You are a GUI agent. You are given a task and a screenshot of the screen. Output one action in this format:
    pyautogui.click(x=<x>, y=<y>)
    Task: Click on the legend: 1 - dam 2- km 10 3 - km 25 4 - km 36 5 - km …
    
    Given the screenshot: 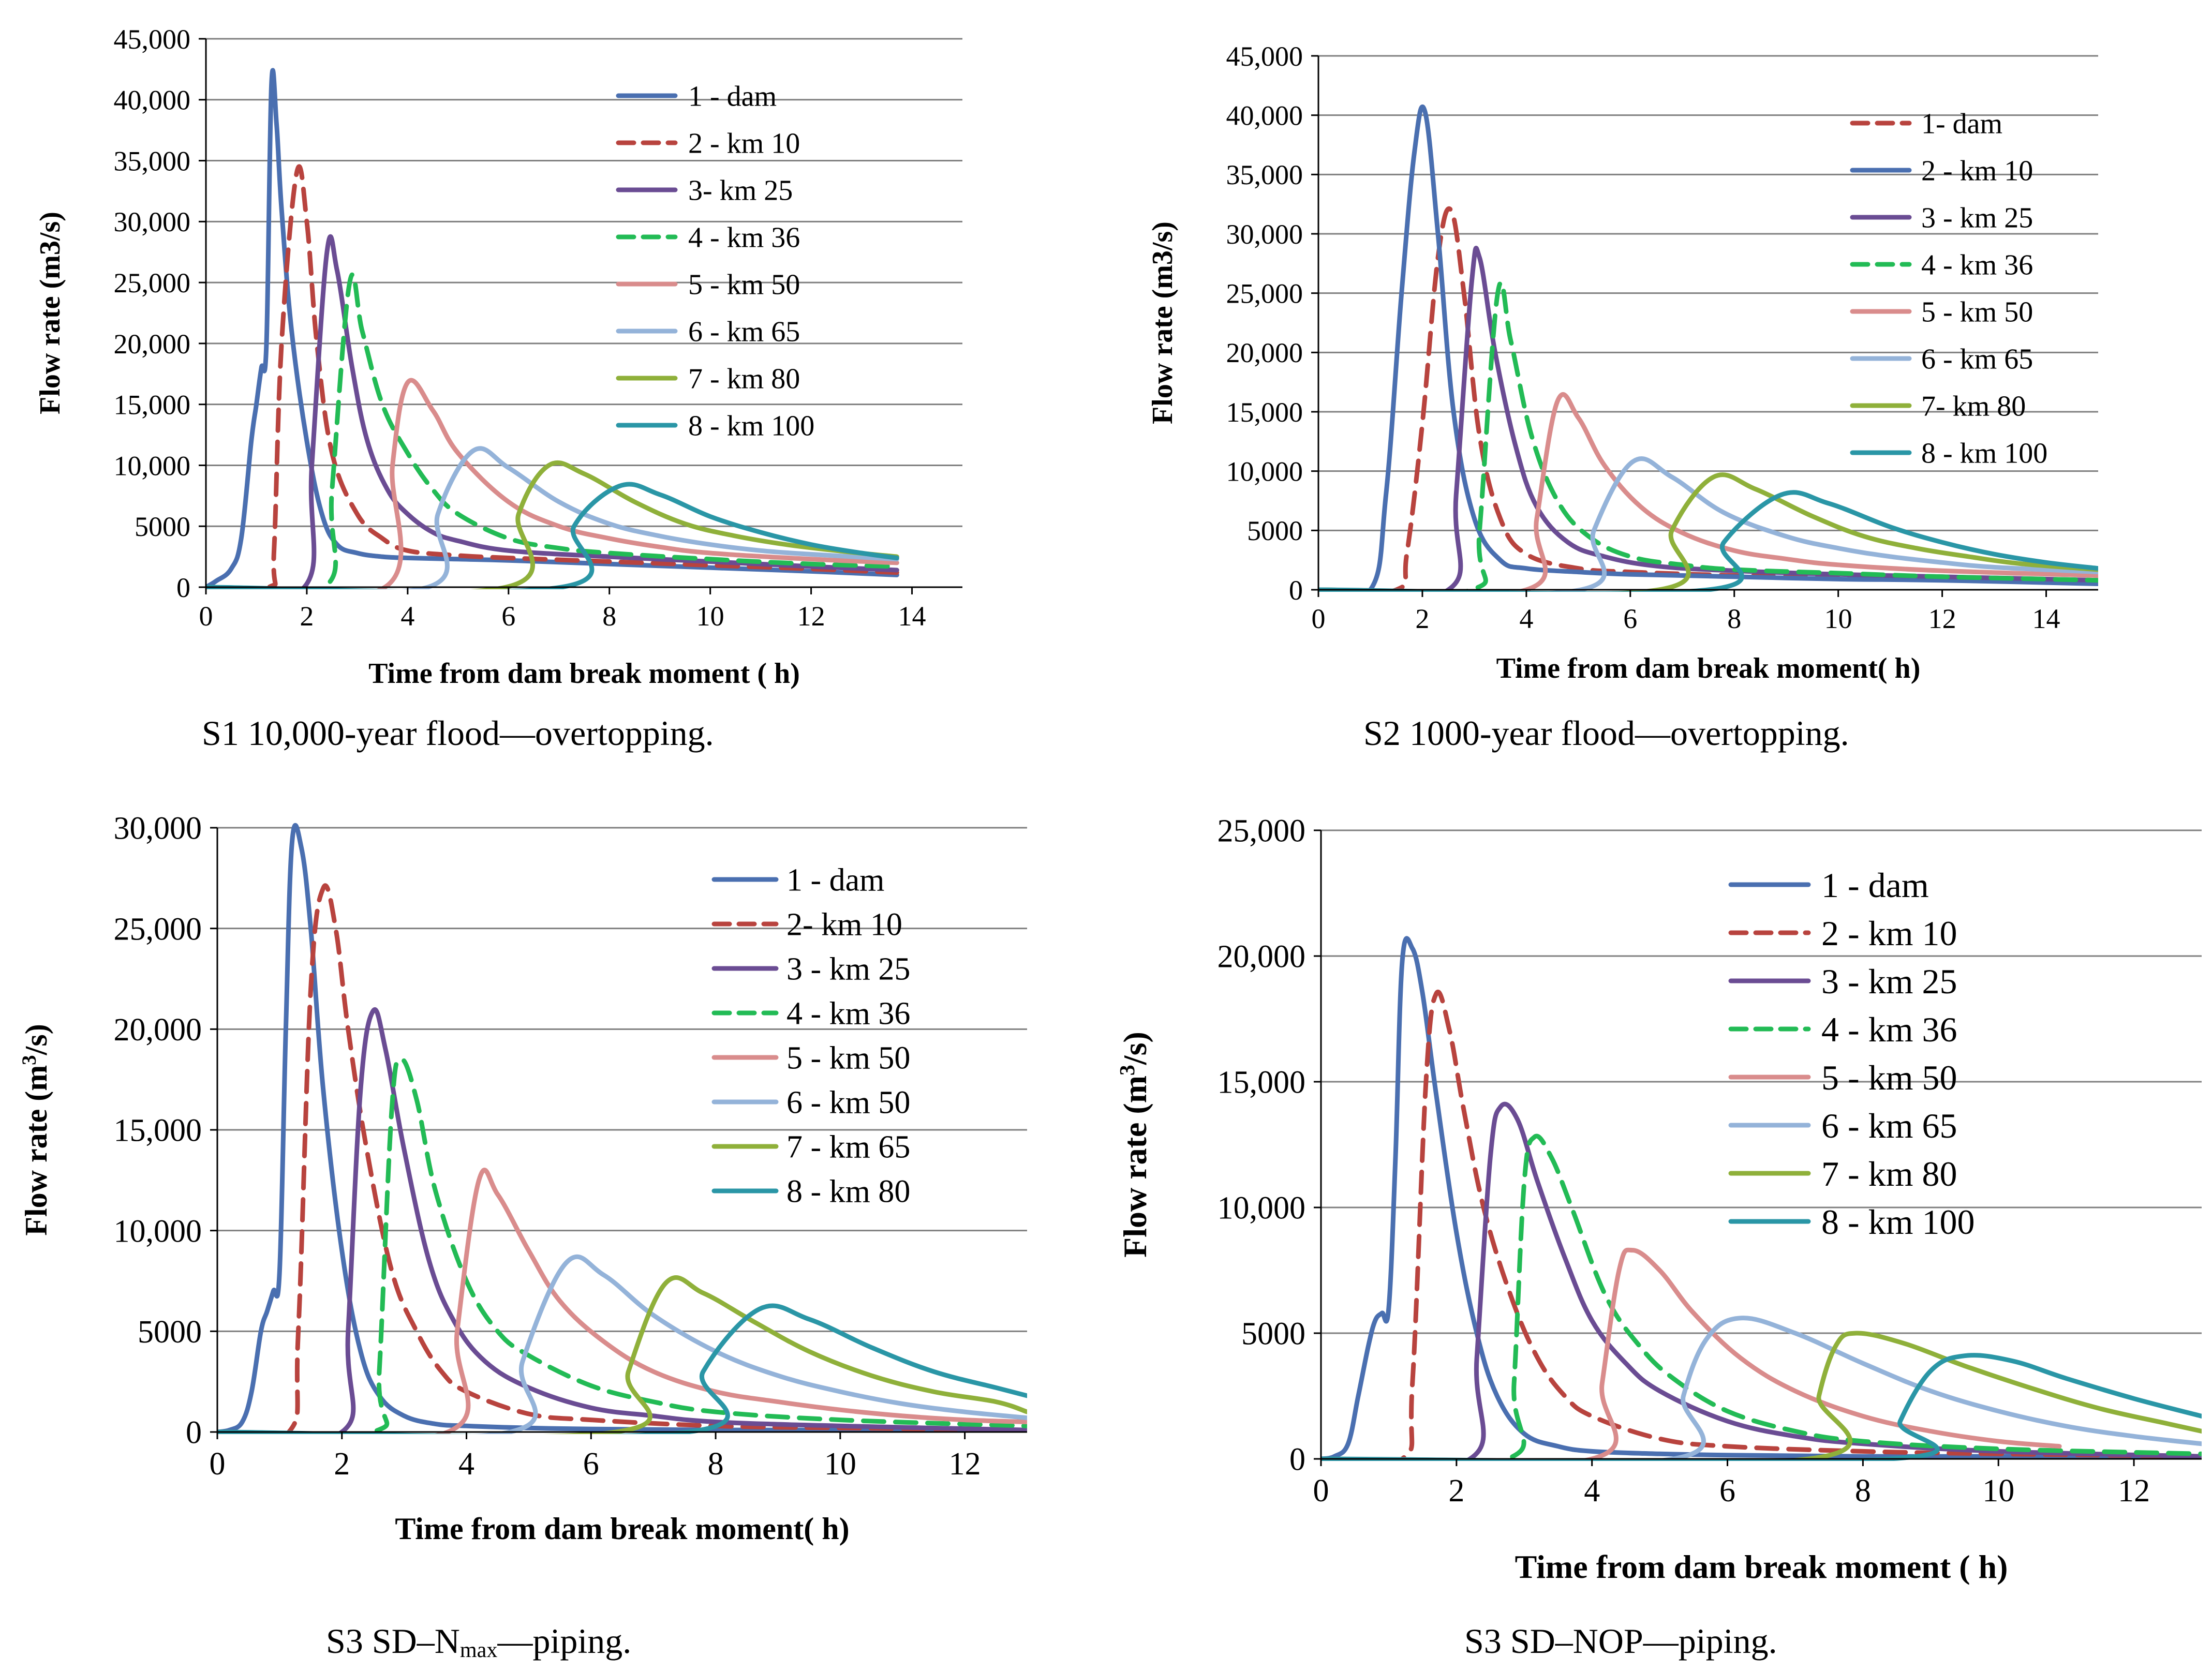 What is the action you would take?
    pyautogui.click(x=810, y=1036)
    